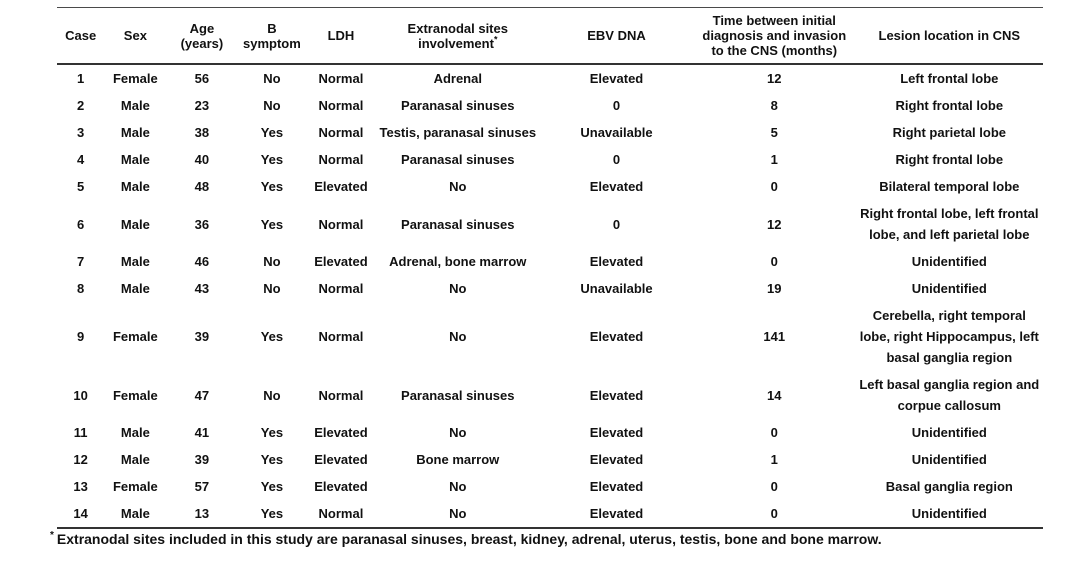 The width and height of the screenshot is (1080, 570). I want to click on column-header: Extranodal sites involvement*, so click(457, 36).